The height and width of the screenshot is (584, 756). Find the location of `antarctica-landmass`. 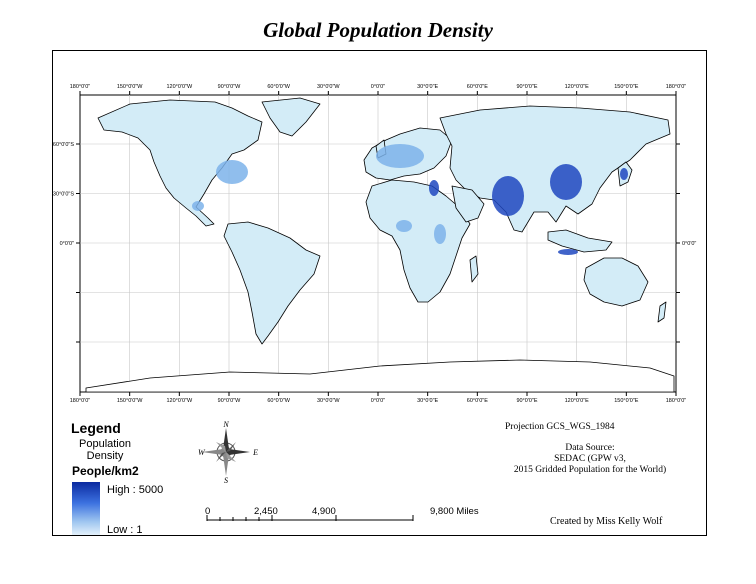

antarctica-landmass is located at coordinates (380, 376).